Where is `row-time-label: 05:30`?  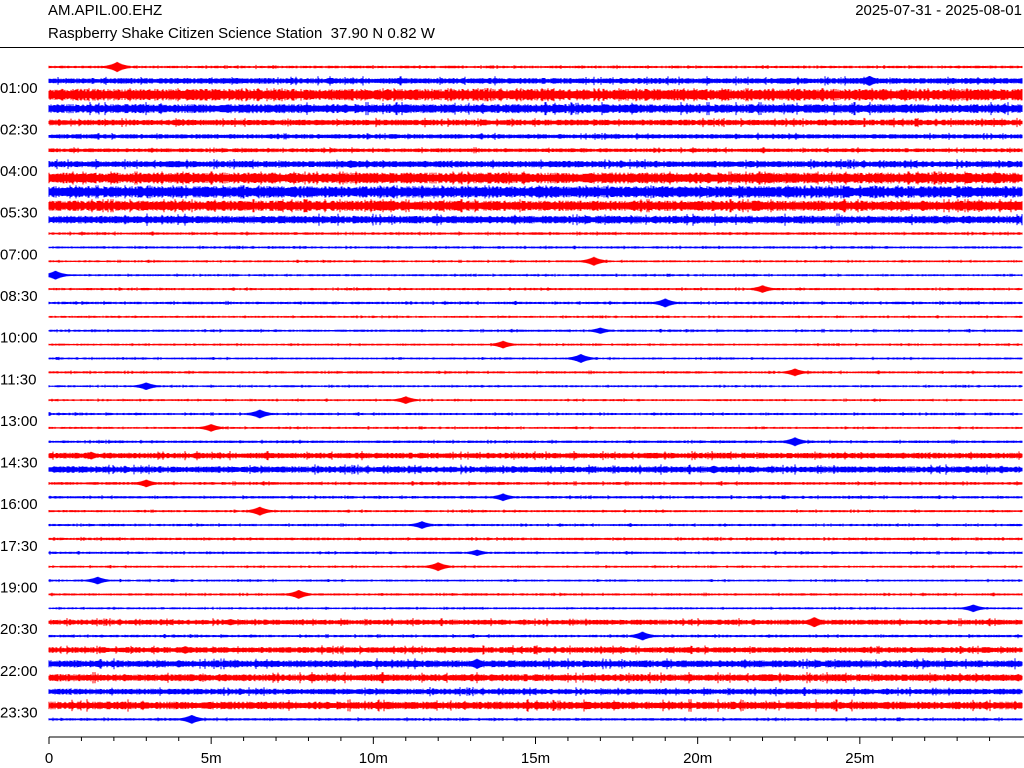
row-time-label: 05:30 is located at coordinates (19, 213).